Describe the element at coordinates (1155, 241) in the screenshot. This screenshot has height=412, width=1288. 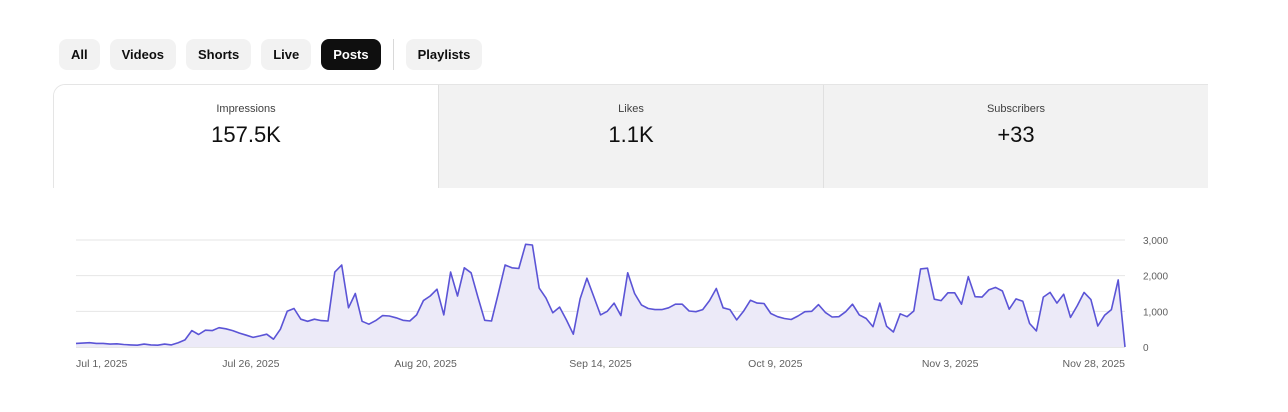
I see `y-tick-label: 3,000` at that location.